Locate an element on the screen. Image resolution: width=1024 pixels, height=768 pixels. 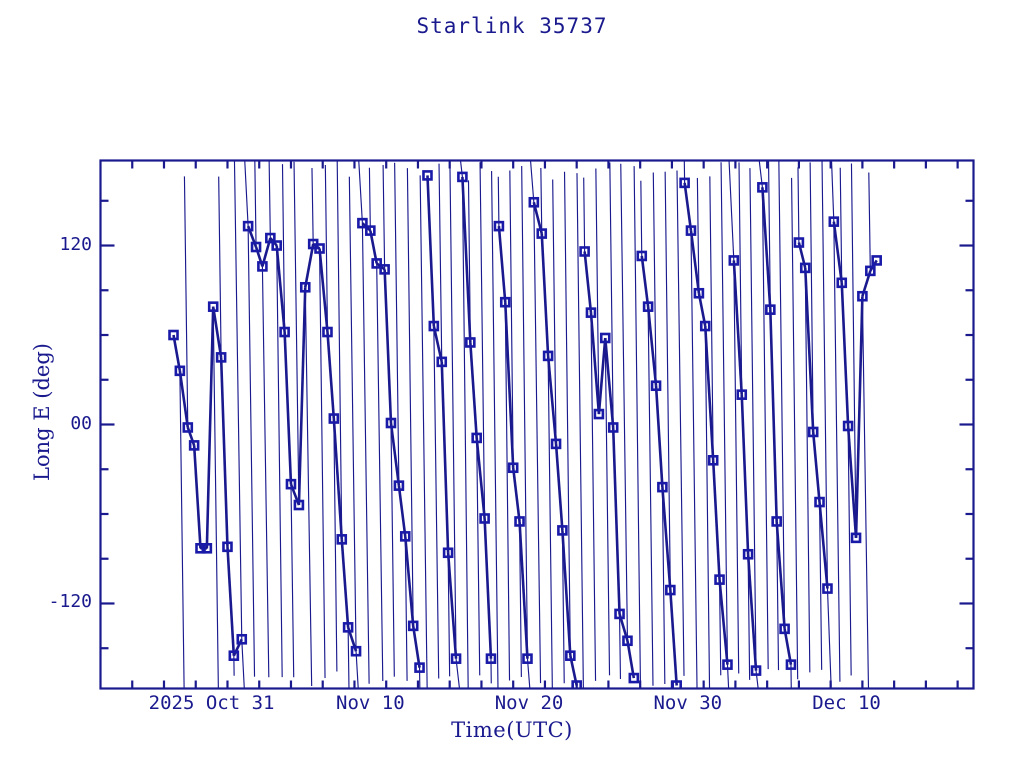
x-tick-label: Nov 10 is located at coordinates (370, 703).